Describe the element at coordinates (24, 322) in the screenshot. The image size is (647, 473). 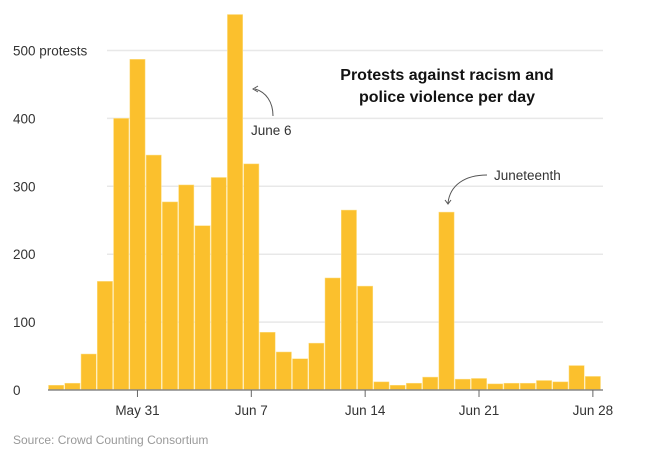
I see `y-tick-label: 100` at that location.